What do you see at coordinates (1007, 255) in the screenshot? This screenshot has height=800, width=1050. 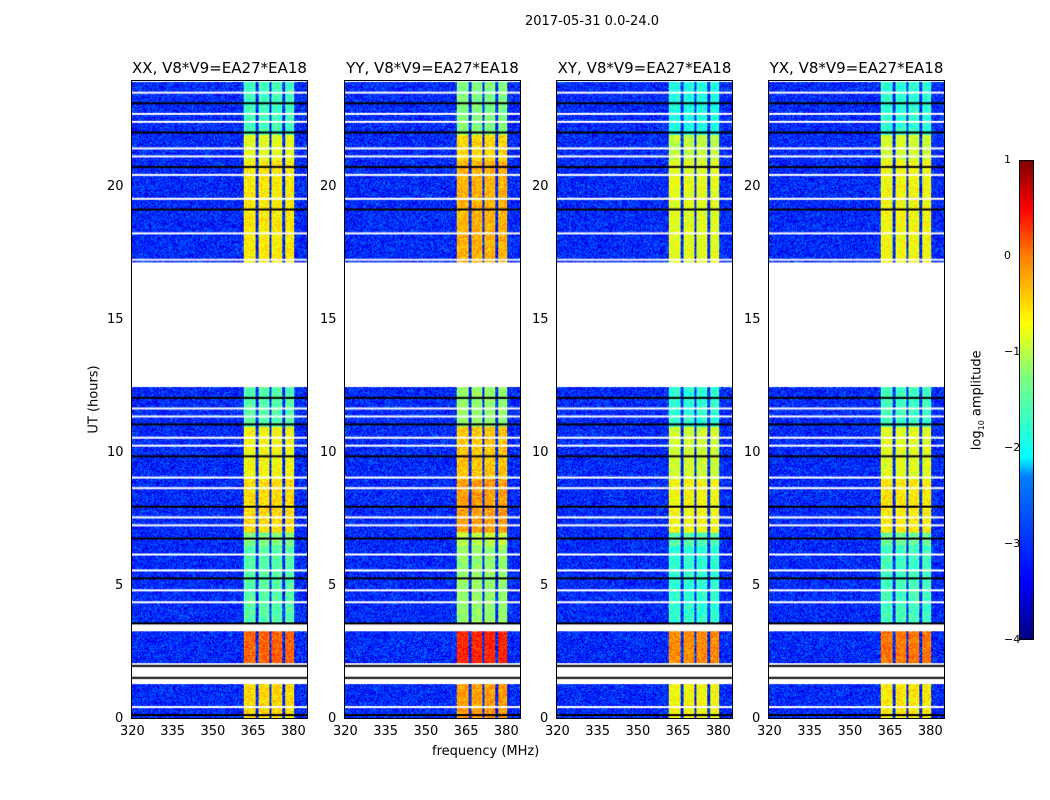 I see `colorbar-tick-label: 0` at bounding box center [1007, 255].